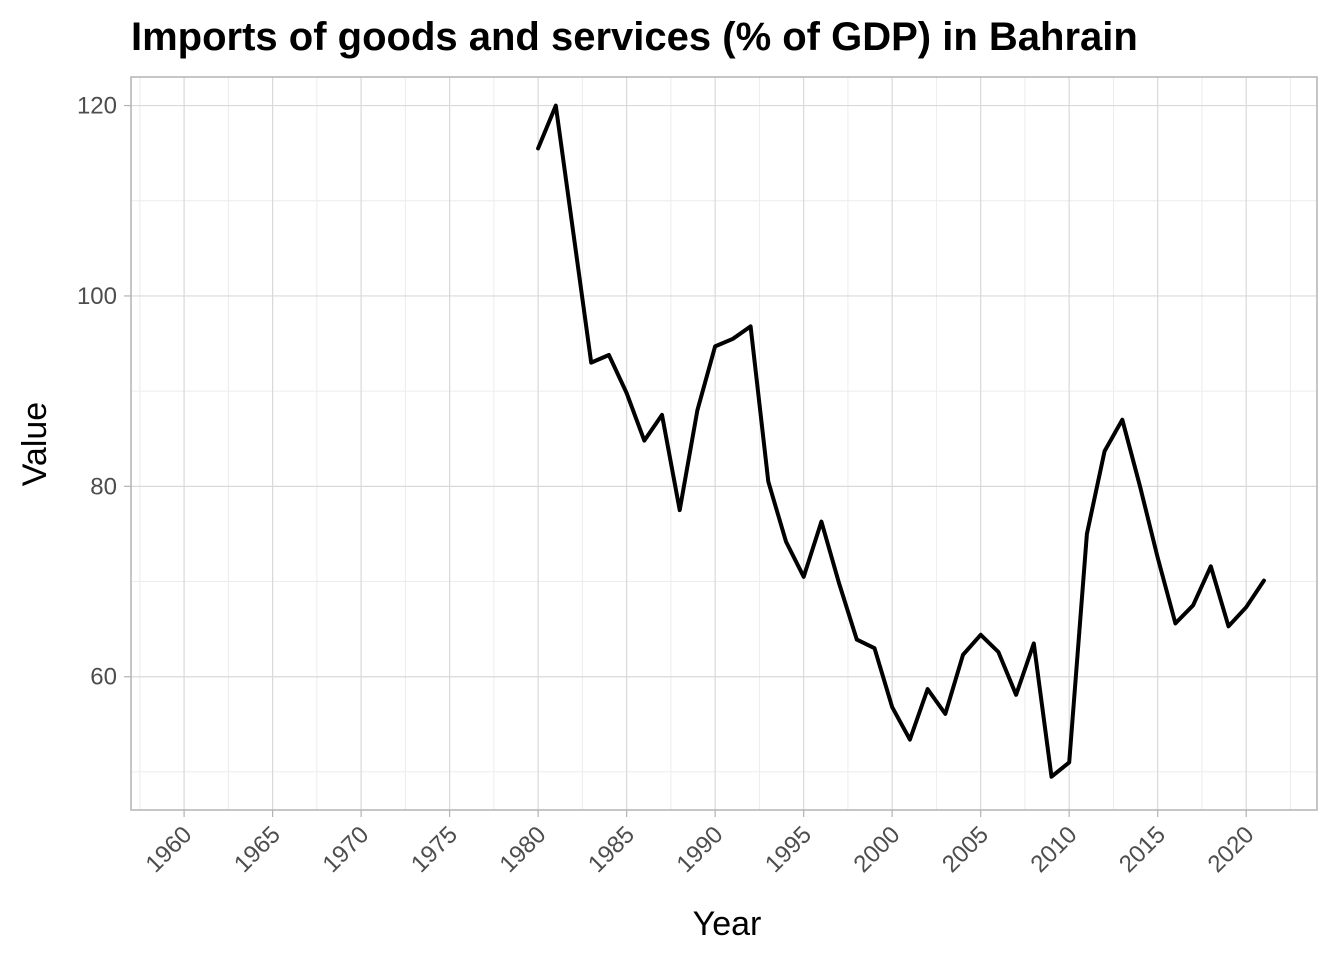 The image size is (1344, 960). What do you see at coordinates (257, 849) in the screenshot?
I see `x-tick-label: 1965` at bounding box center [257, 849].